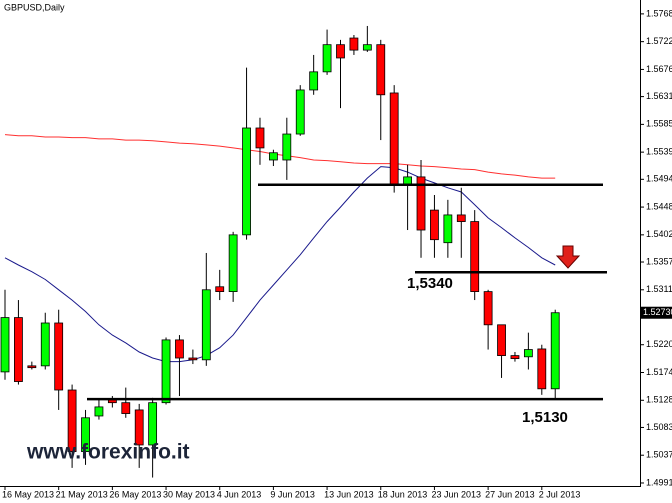 The image size is (672, 503). I want to click on y-tick-label: 1.56310, so click(659, 96).